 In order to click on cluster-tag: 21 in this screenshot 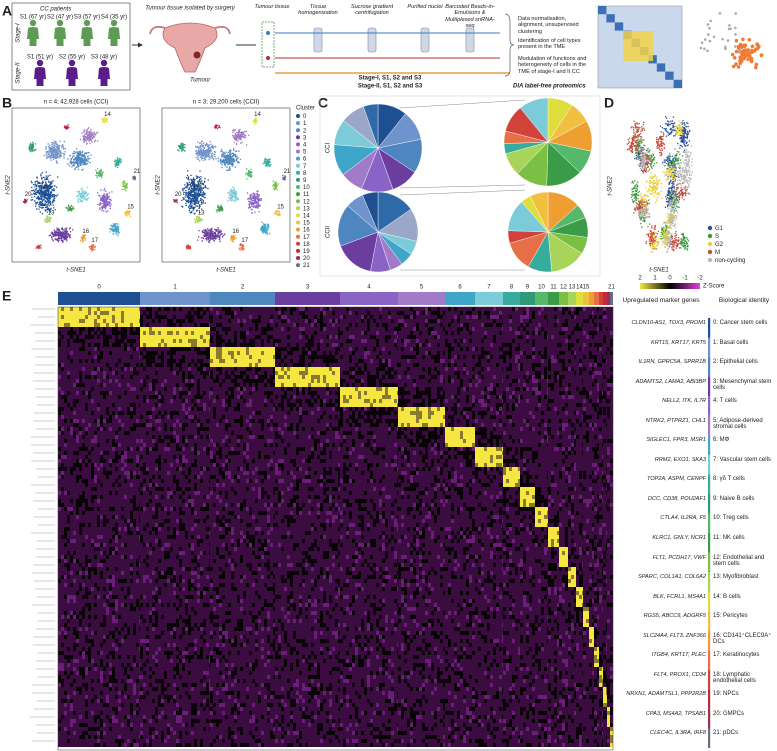, I will do `click(287, 172)`.